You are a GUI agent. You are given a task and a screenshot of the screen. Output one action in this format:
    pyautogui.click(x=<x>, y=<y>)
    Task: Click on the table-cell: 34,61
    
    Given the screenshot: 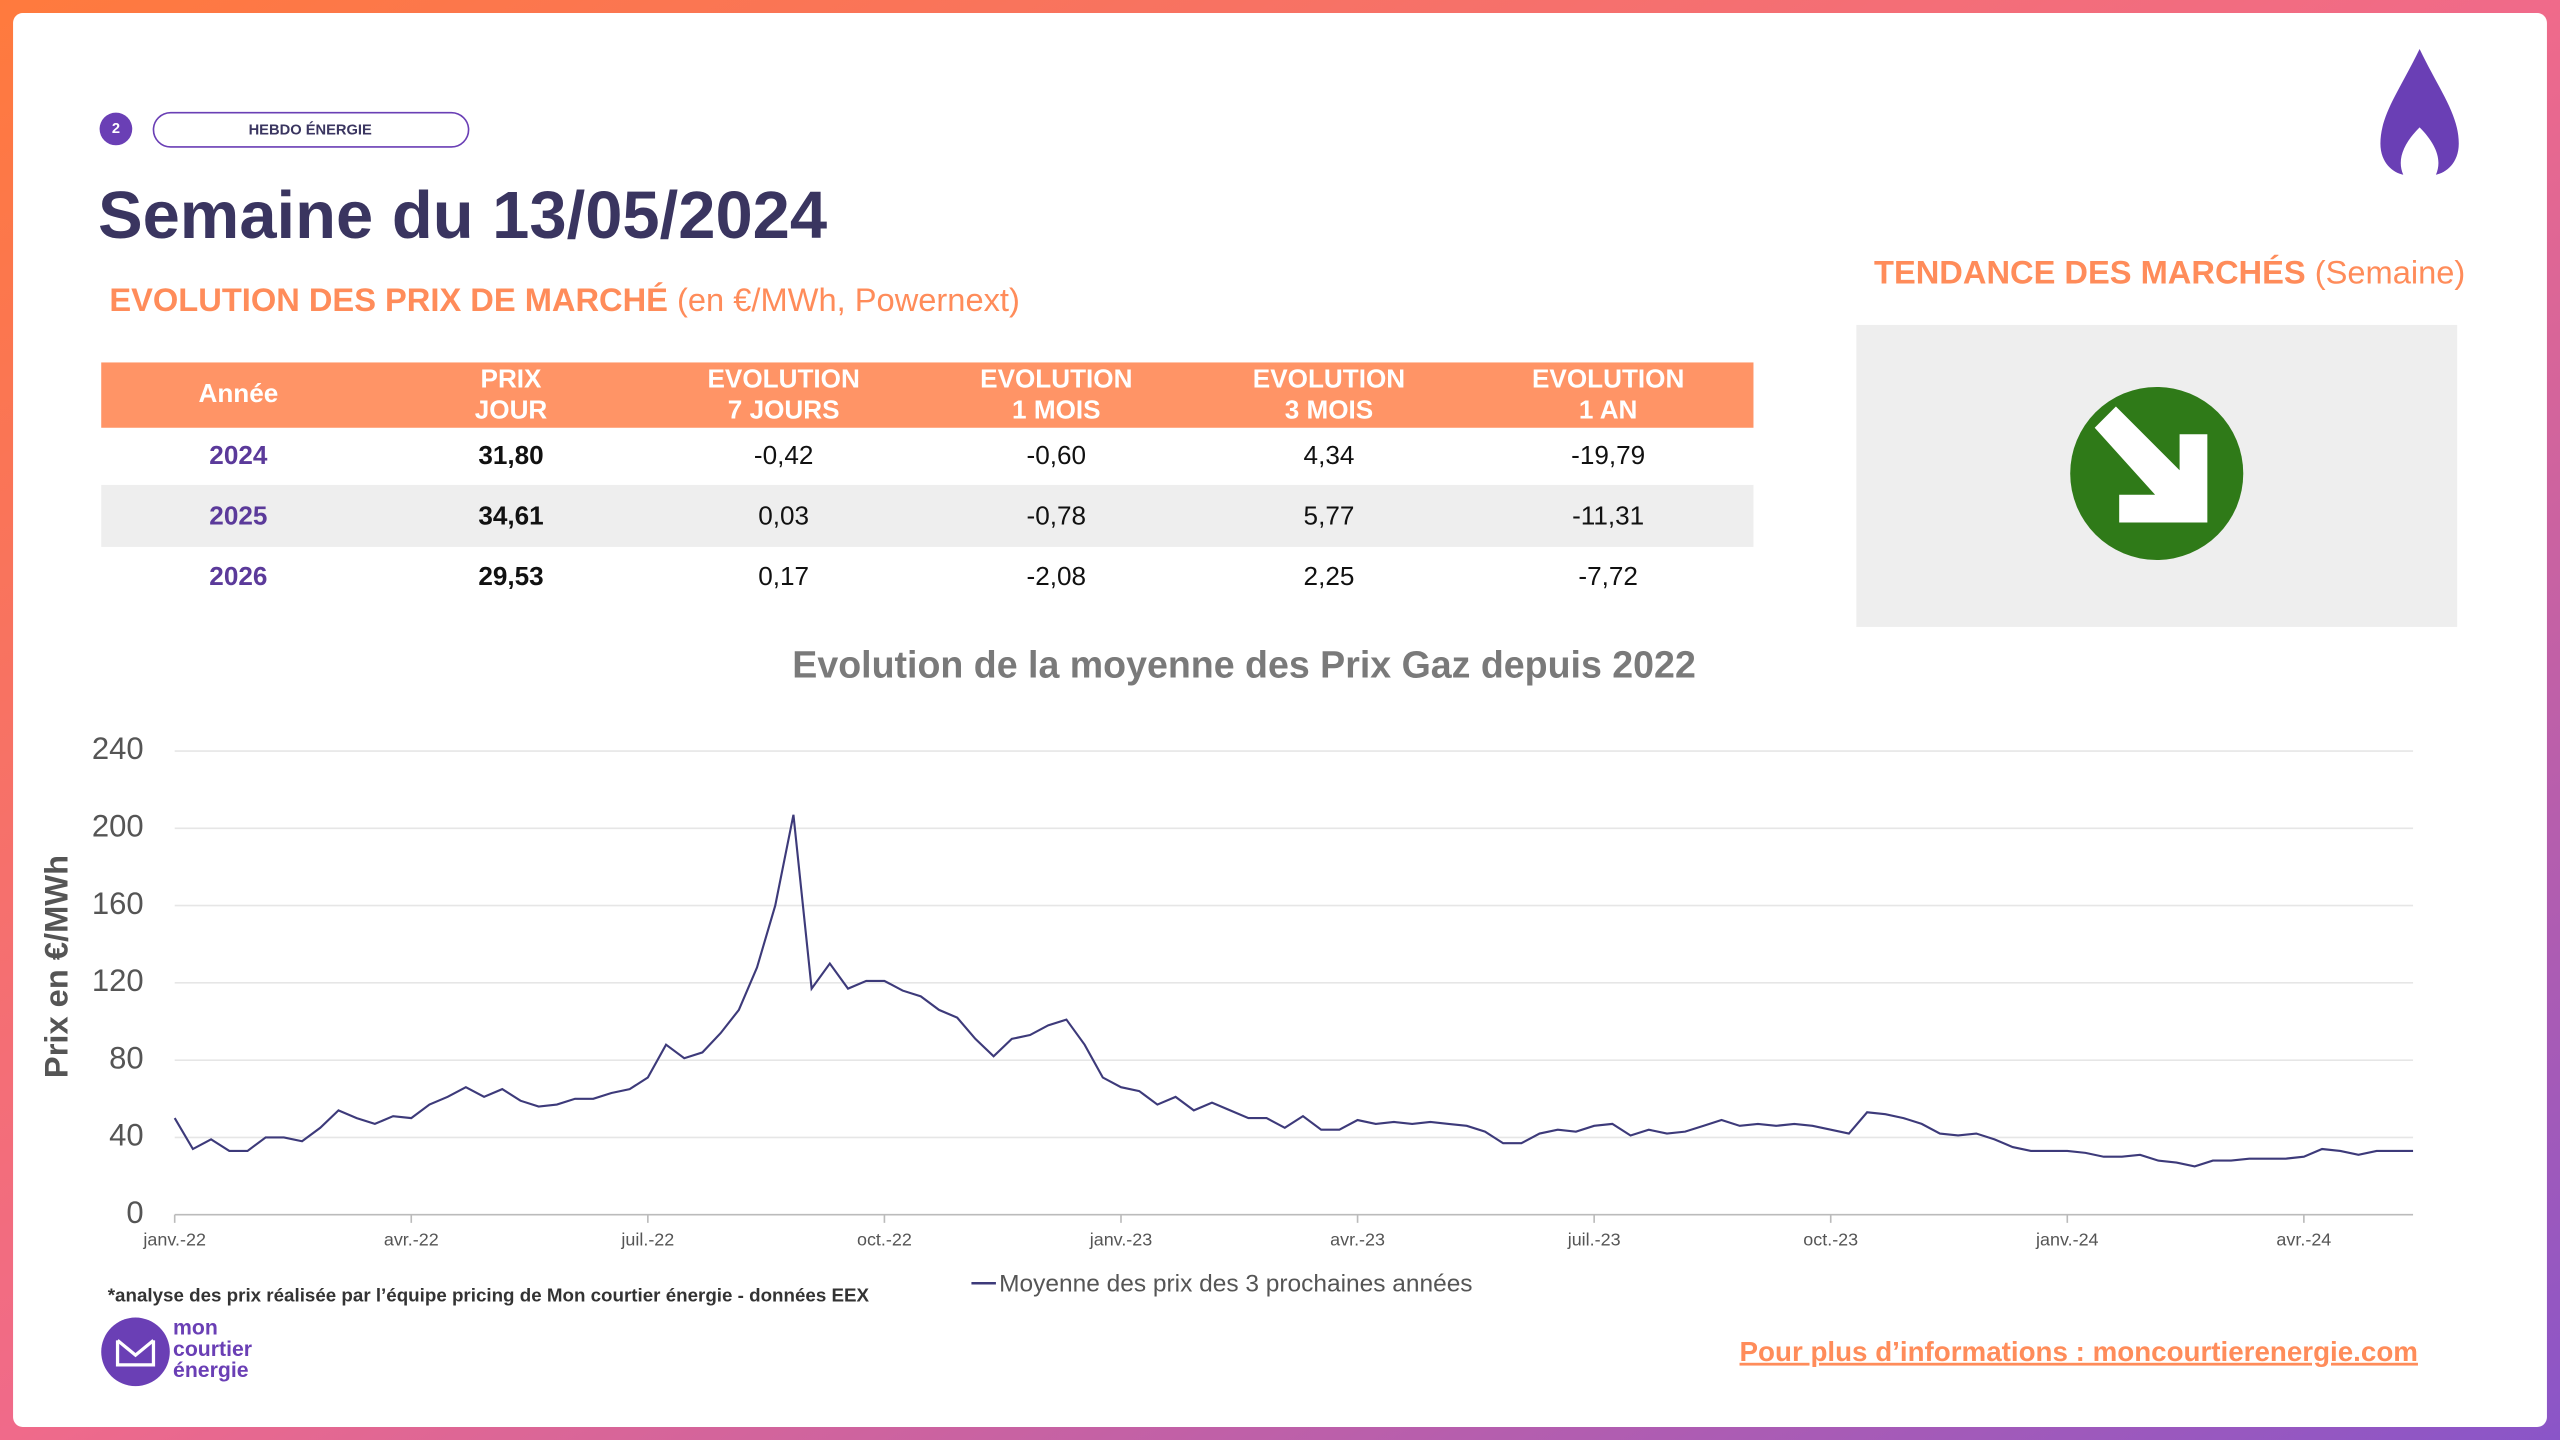 What is the action you would take?
    pyautogui.click(x=510, y=515)
    